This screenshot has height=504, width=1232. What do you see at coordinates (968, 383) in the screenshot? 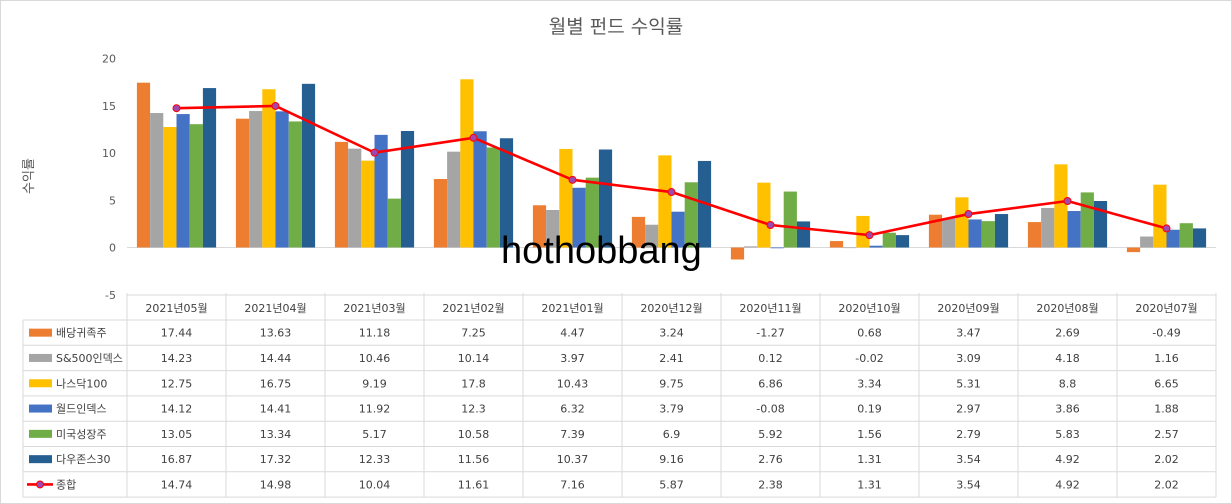
I see `data-label: 5.31` at bounding box center [968, 383].